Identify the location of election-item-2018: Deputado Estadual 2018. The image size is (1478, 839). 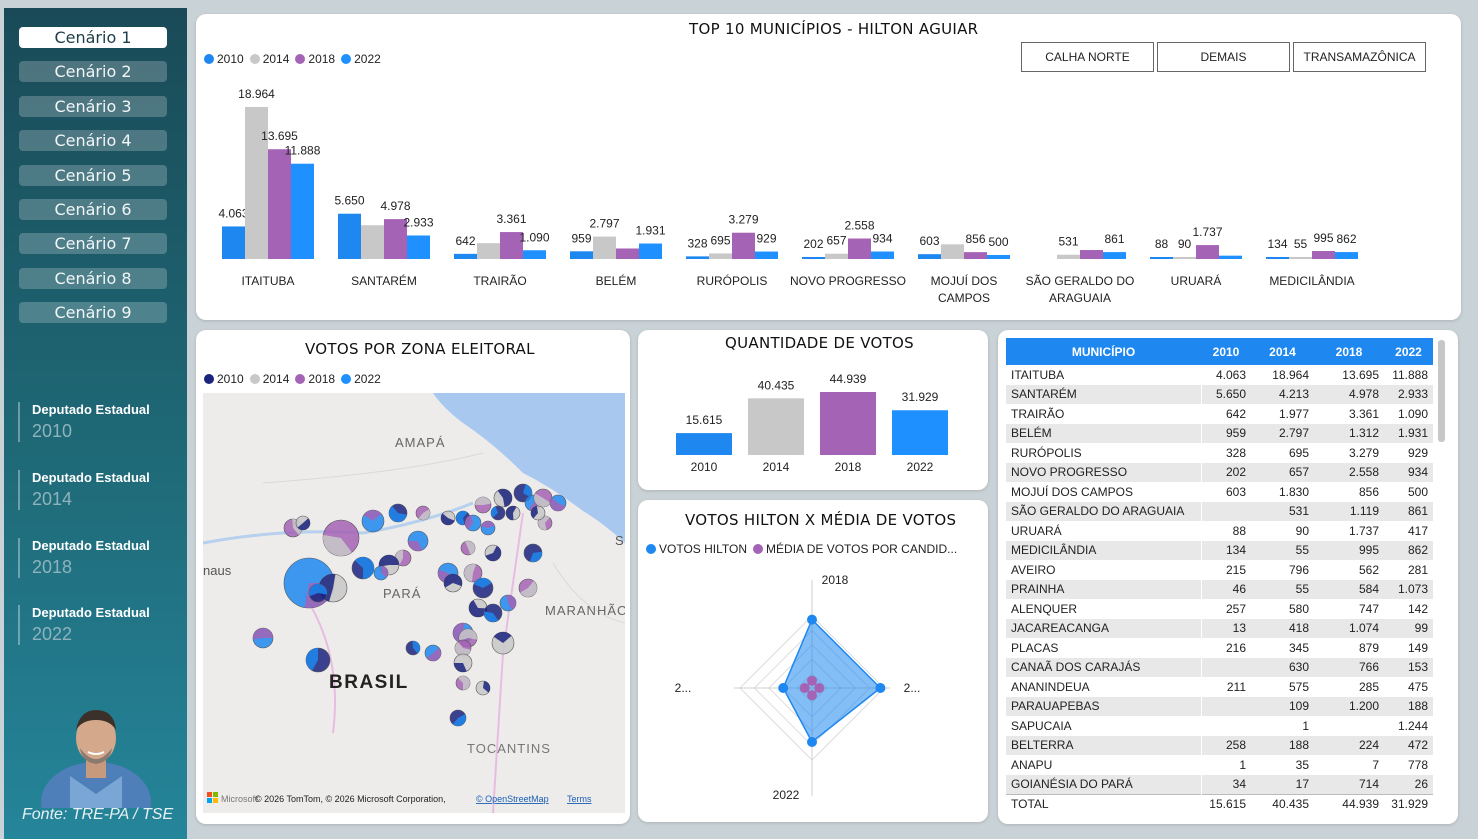
(98, 558).